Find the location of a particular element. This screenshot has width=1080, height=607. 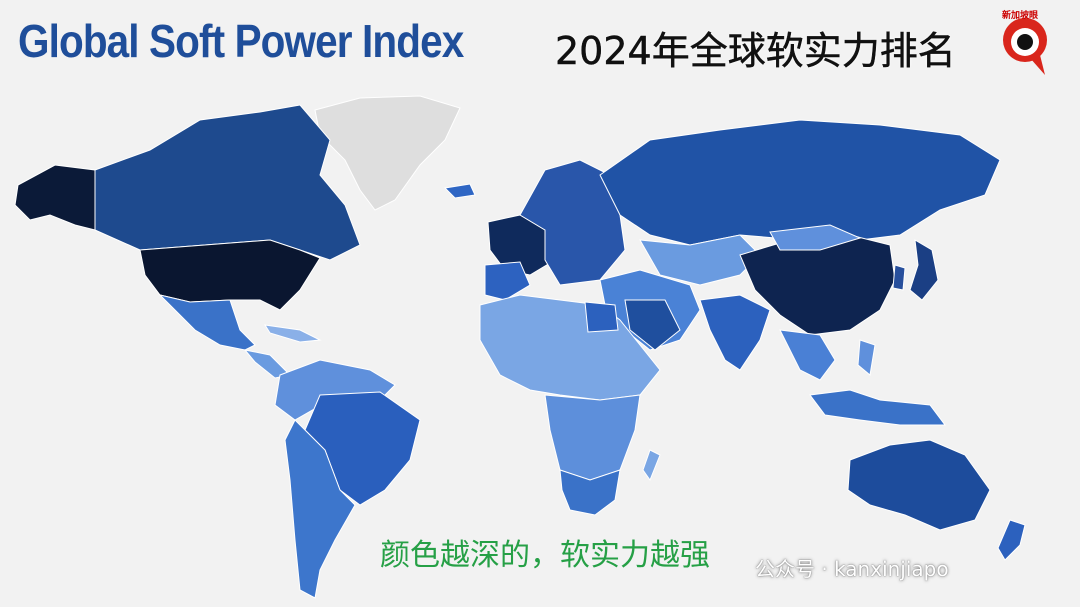

mongolia is located at coordinates (815, 237).